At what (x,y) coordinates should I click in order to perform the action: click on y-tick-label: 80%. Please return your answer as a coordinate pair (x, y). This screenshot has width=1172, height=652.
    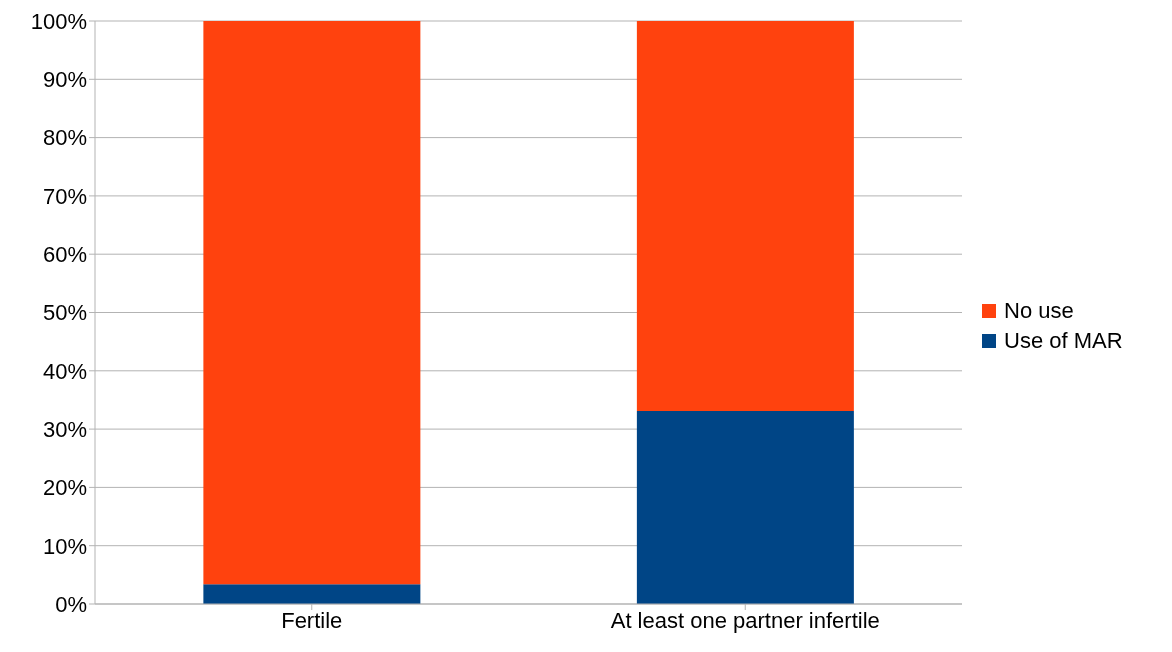
    Looking at the image, I should click on (64, 138).